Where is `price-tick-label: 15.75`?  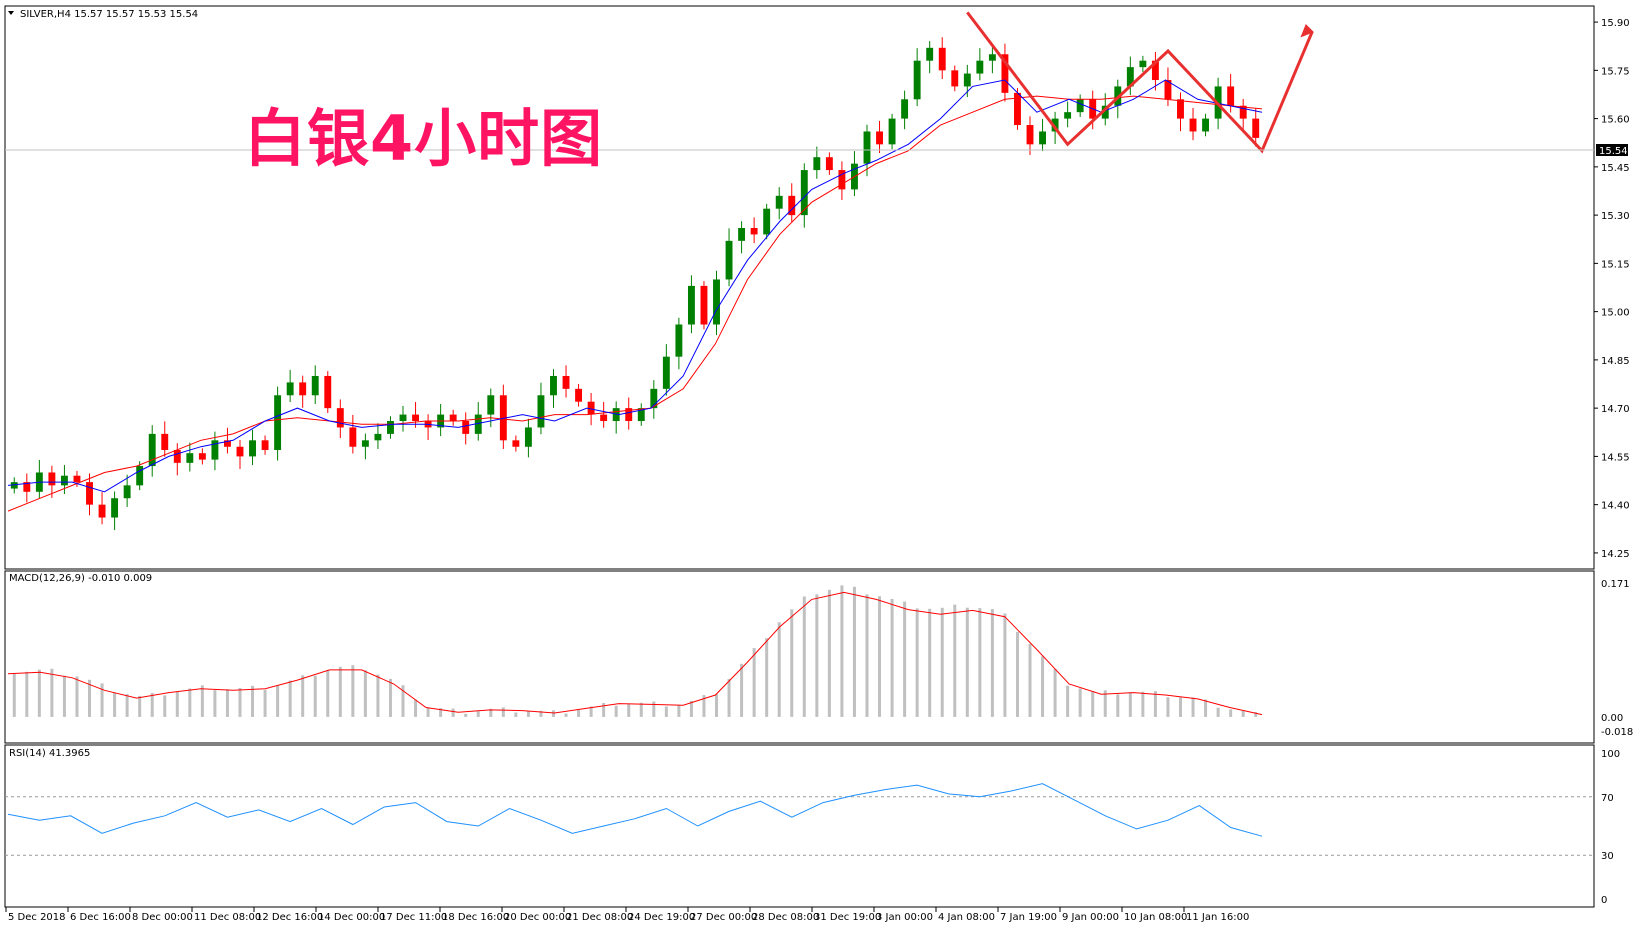
price-tick-label: 15.75 is located at coordinates (1615, 71).